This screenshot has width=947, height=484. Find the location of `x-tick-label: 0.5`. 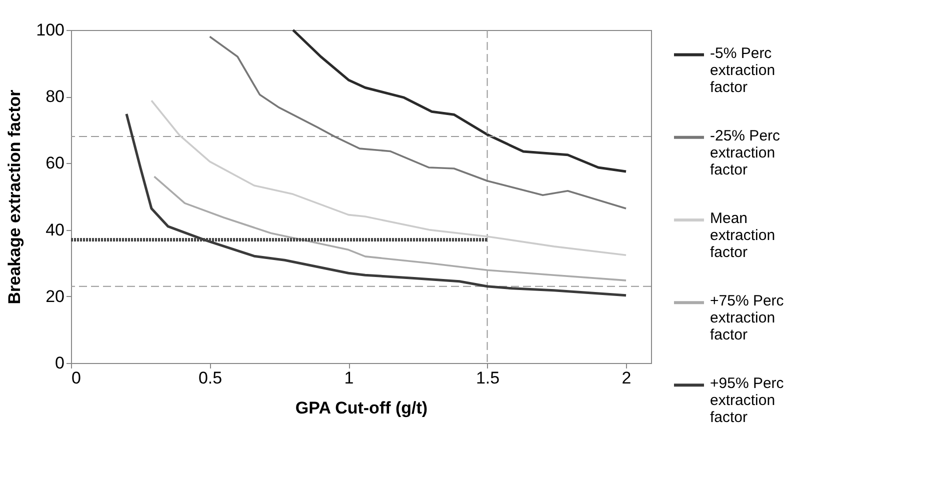

x-tick-label: 0.5 is located at coordinates (210, 378).